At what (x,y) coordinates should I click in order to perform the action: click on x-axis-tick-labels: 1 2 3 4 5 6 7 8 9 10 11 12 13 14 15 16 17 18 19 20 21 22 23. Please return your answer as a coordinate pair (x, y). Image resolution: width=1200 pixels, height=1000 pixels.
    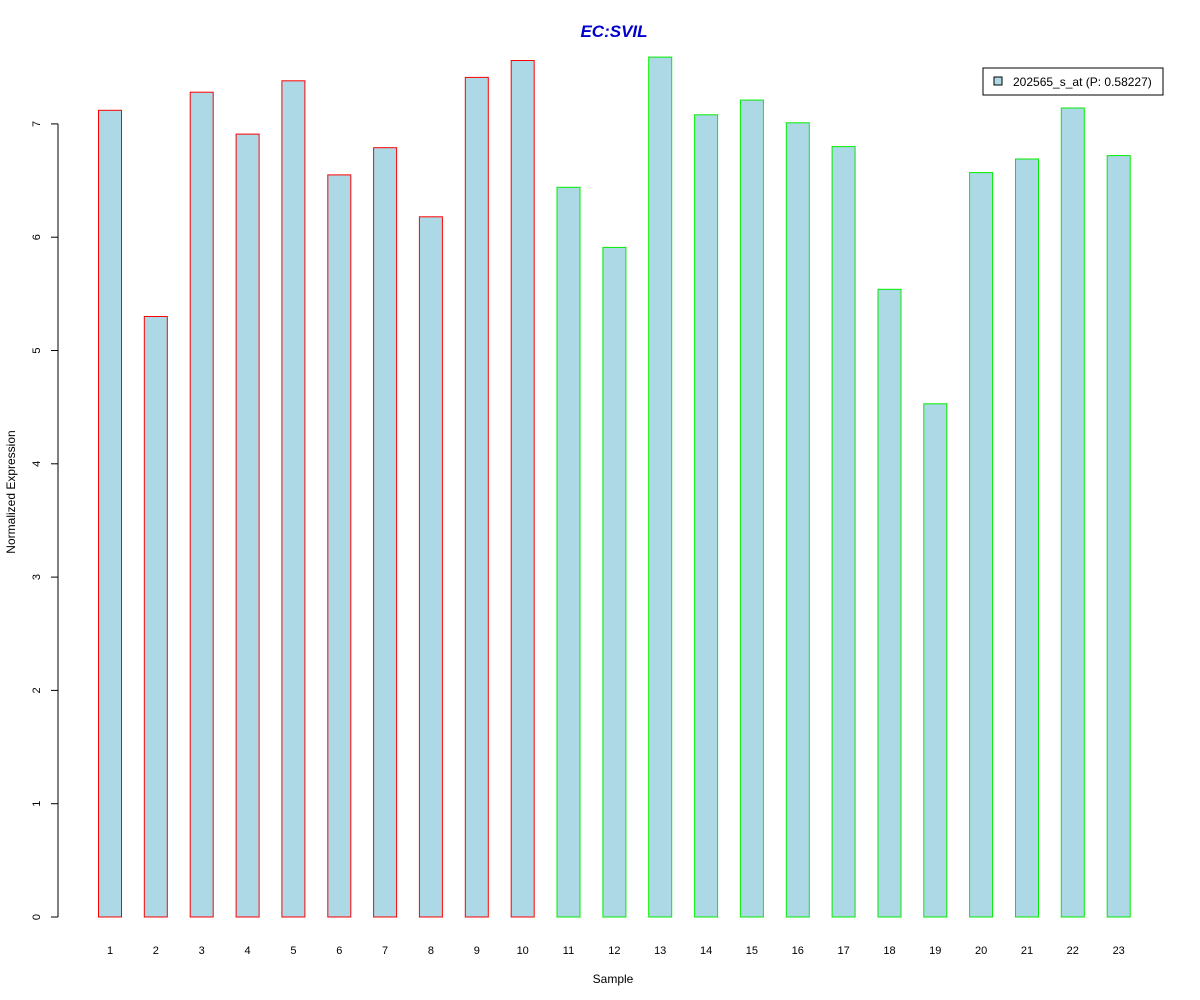
    Looking at the image, I should click on (616, 951).